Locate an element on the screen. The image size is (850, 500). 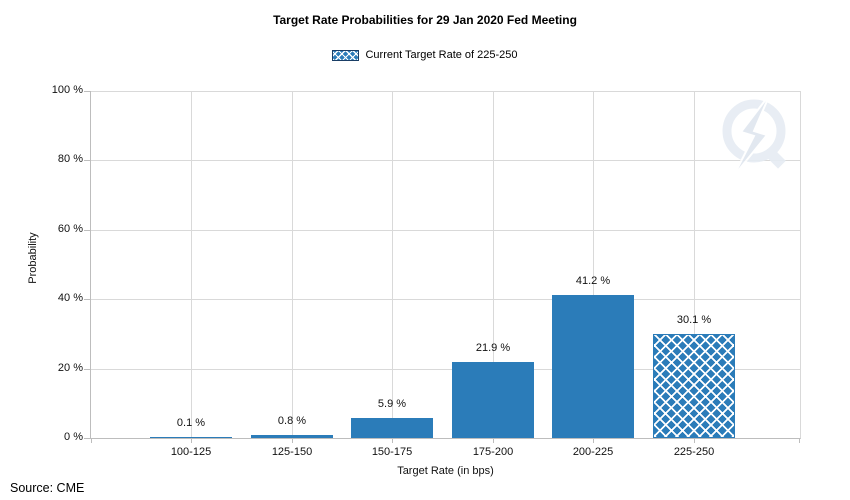
bar-value-label: 30.1 % is located at coordinates (694, 320).